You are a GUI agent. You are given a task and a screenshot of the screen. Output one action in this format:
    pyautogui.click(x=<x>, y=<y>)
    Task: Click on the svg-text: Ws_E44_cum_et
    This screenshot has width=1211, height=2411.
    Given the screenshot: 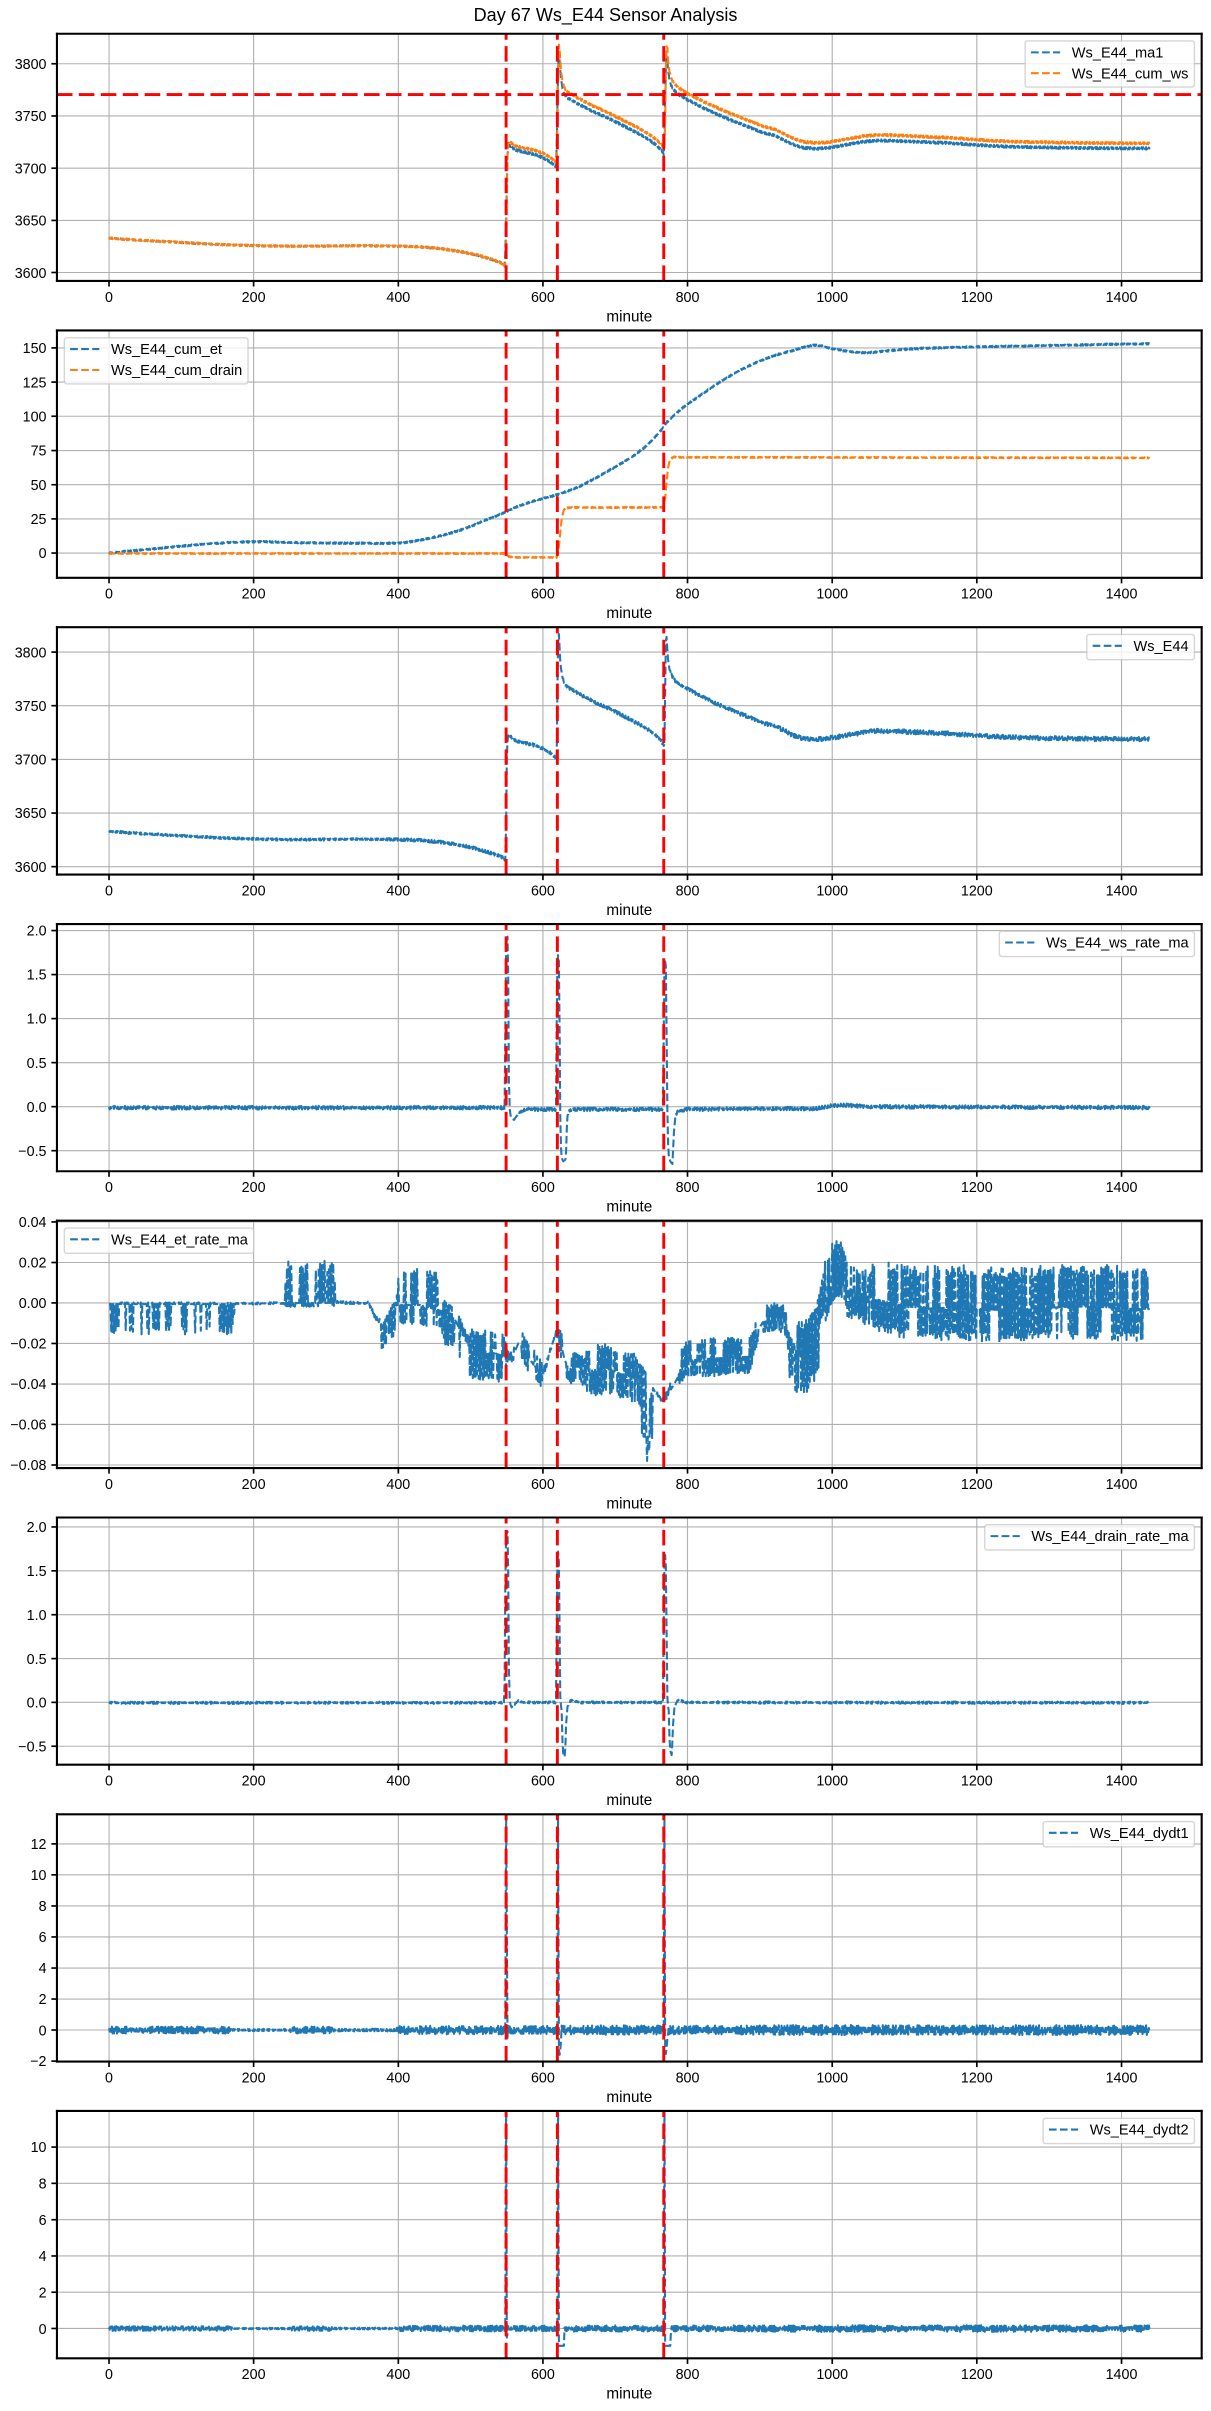 What is the action you would take?
    pyautogui.click(x=166, y=350)
    